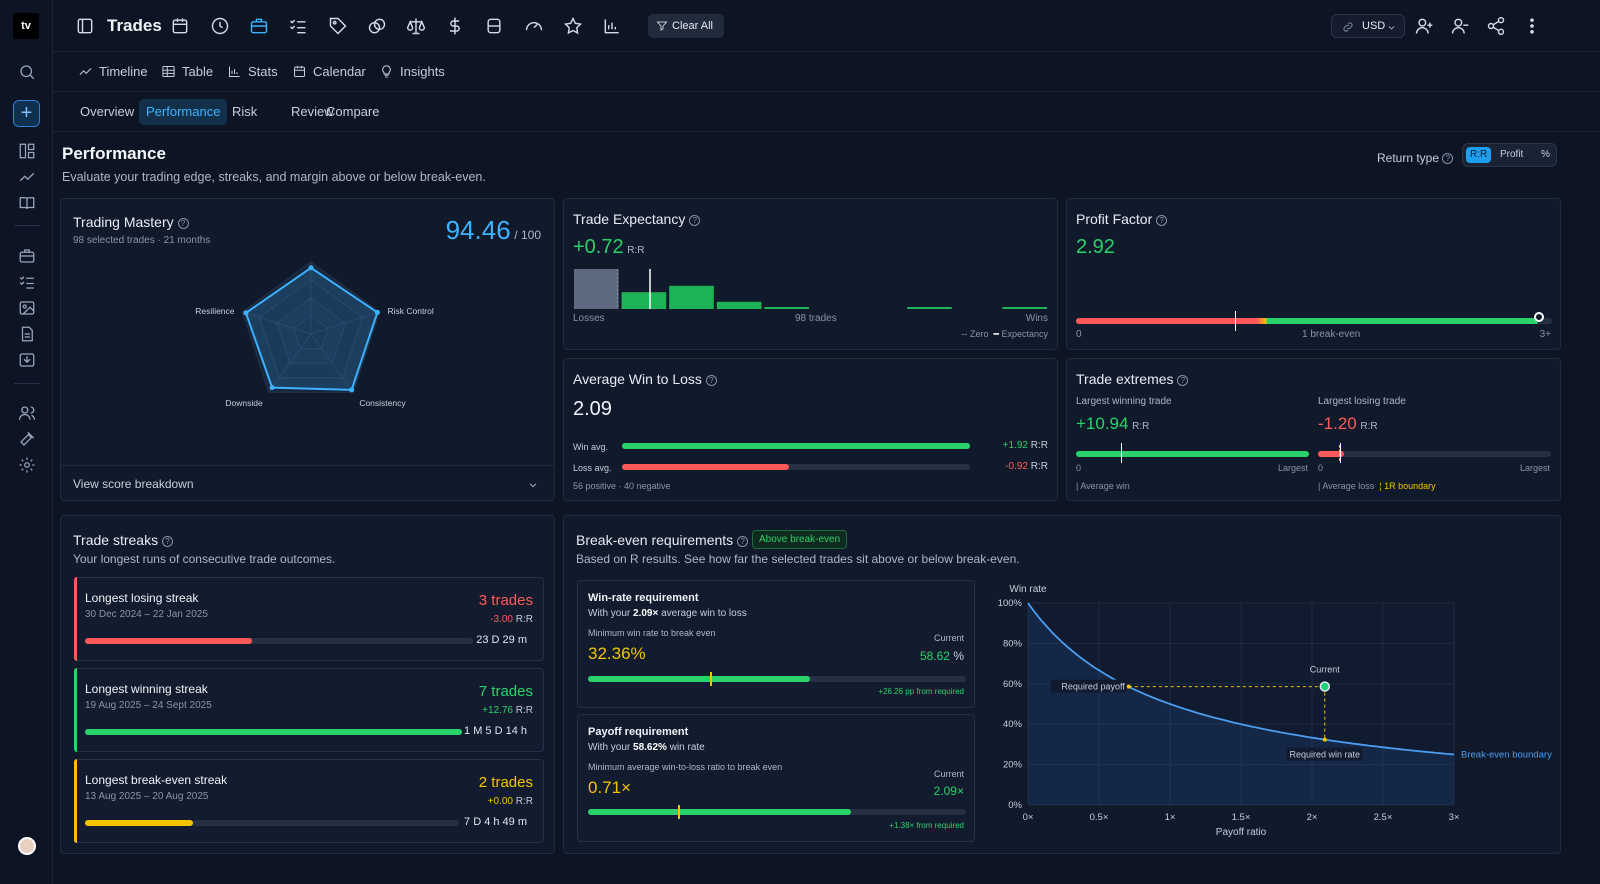  Describe the element at coordinates (412, 71) in the screenshot. I see `tab-insights: Insights` at that location.